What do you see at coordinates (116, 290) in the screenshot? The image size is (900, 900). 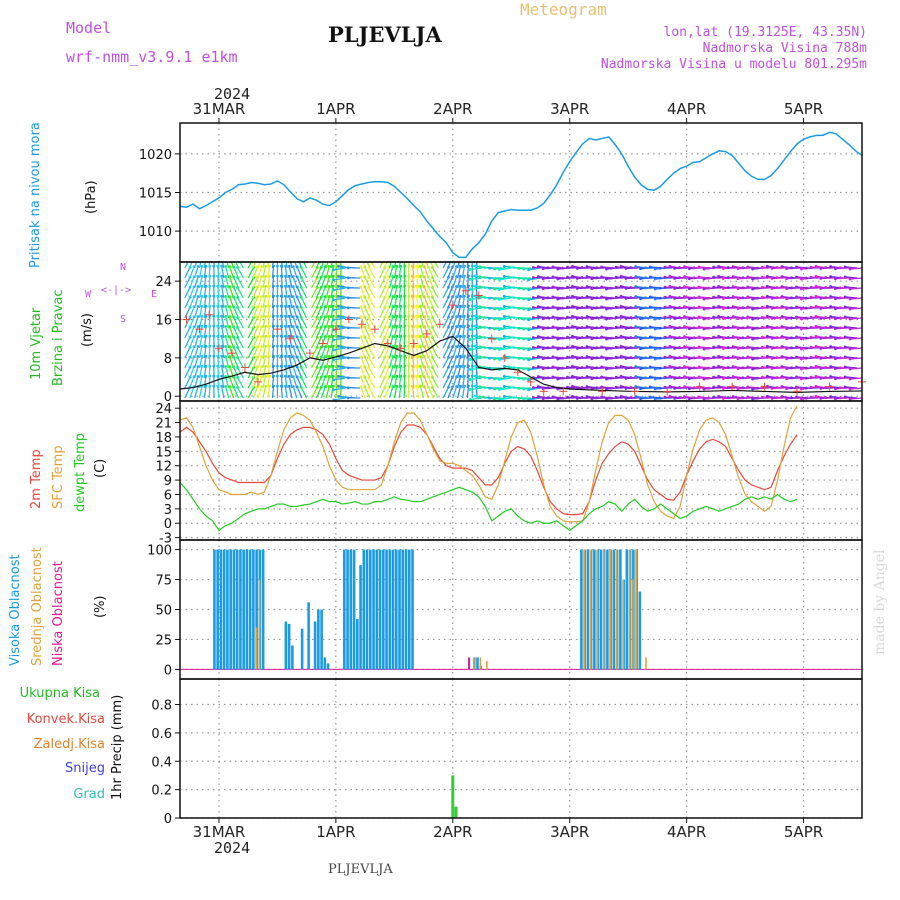 I see `wind-rose-icon: <-|->` at bounding box center [116, 290].